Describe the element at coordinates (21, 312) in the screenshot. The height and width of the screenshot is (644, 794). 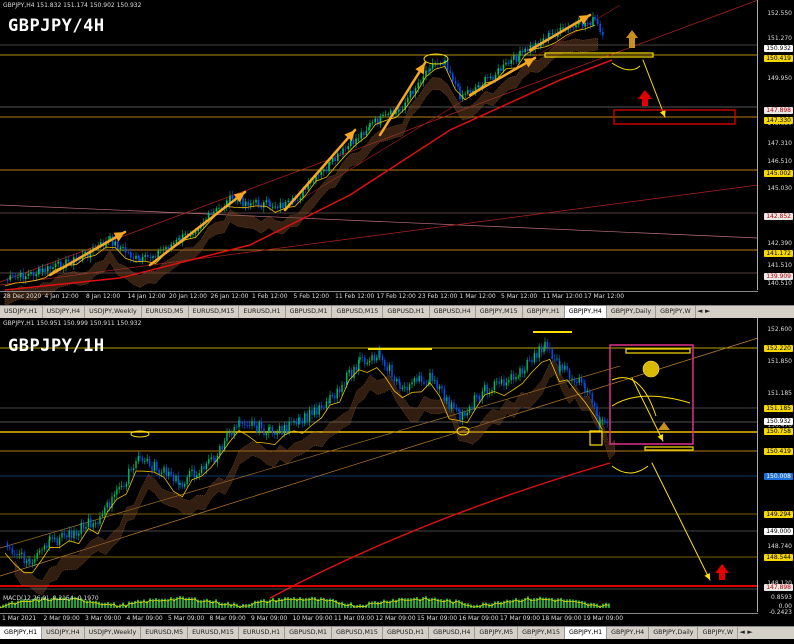
I see `chart-tab: USDJPY,H1` at that location.